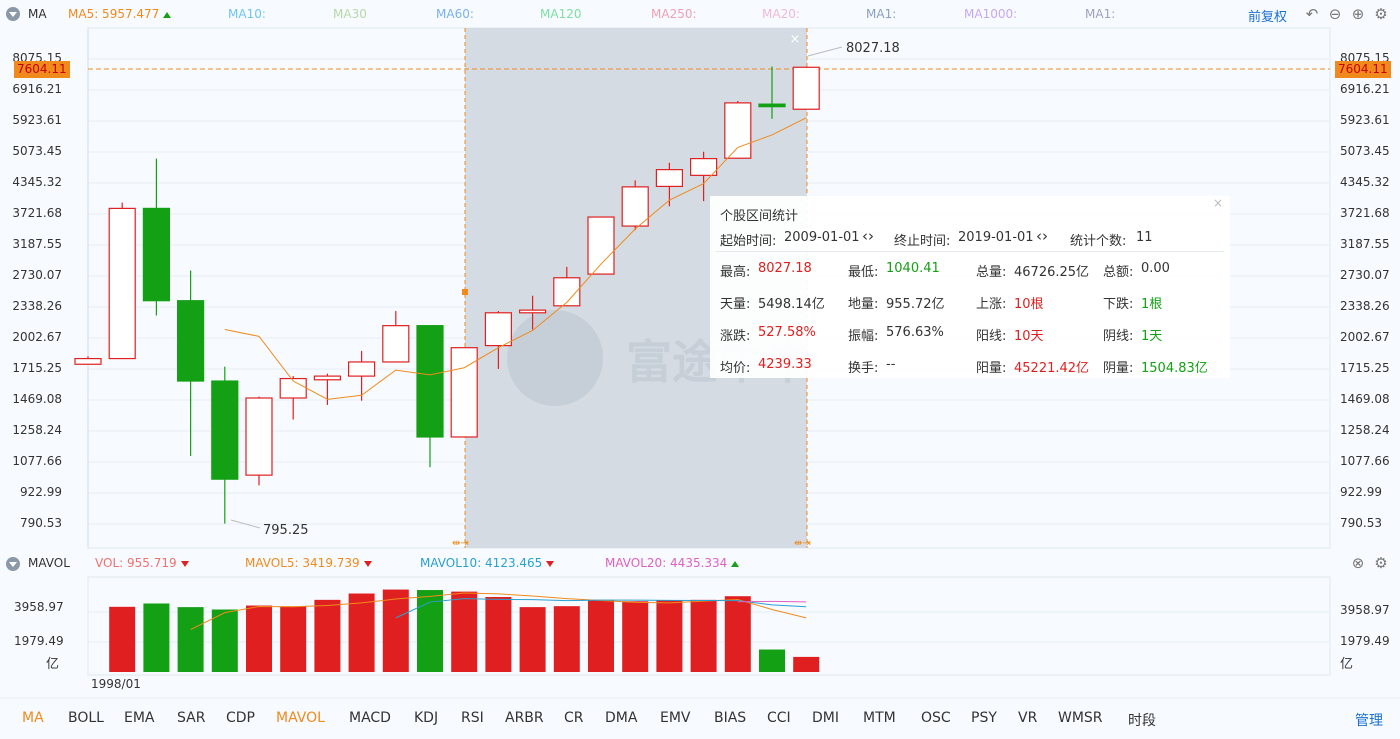 The image size is (1400, 739). What do you see at coordinates (487, 563) in the screenshot?
I see `vol-legend-item: MAVOL10: 4123.465` at bounding box center [487, 563].